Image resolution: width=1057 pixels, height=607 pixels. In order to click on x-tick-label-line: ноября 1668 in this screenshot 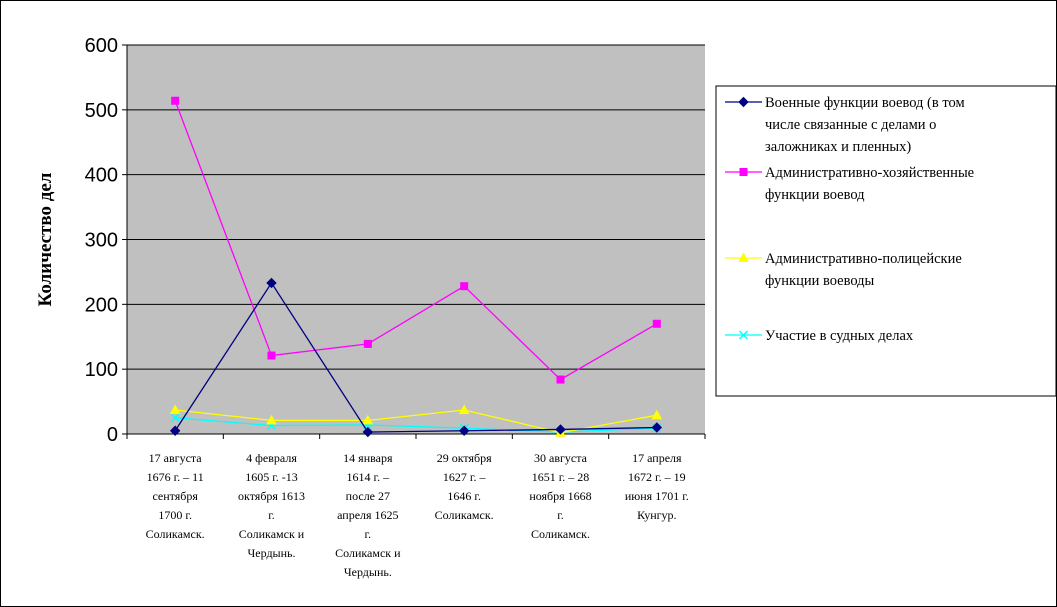, I will do `click(560, 496)`.